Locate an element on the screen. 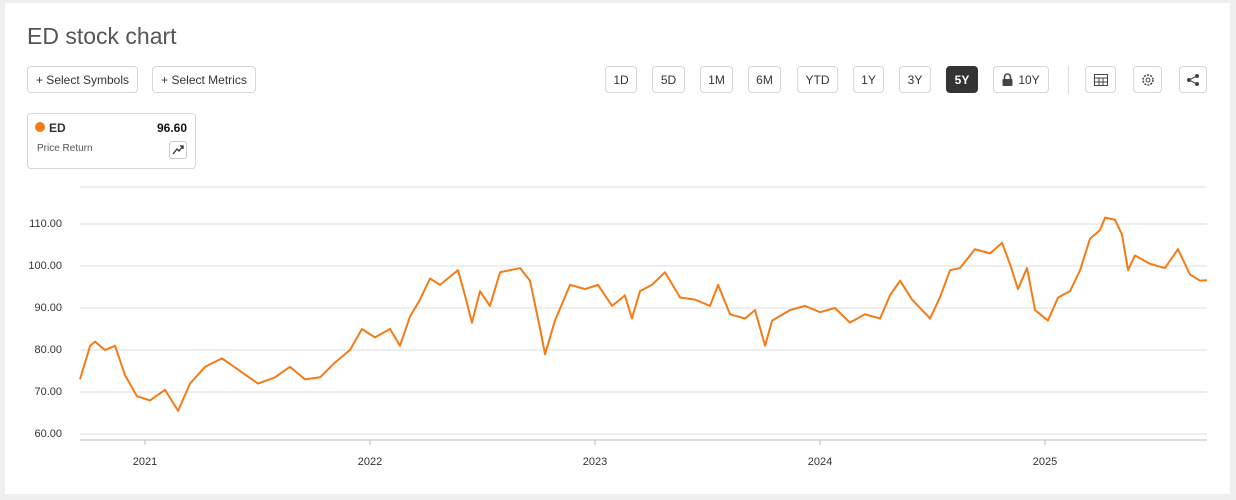 The image size is (1236, 500). range-label: 5D is located at coordinates (668, 79).